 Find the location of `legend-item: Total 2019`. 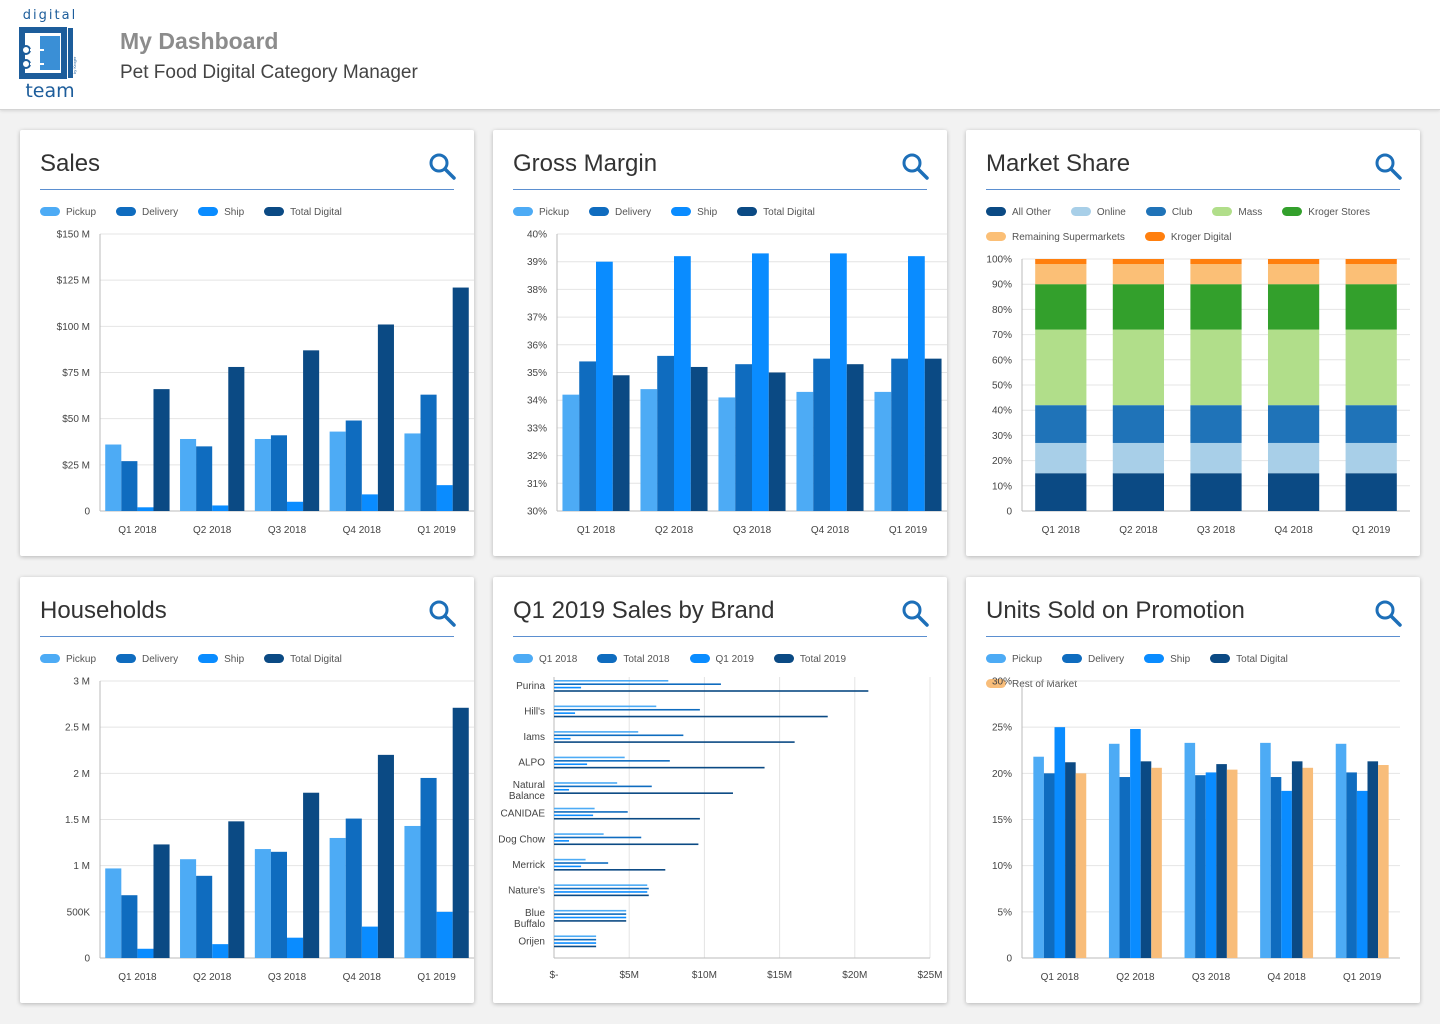

legend-item: Total 2019 is located at coordinates (809, 659).